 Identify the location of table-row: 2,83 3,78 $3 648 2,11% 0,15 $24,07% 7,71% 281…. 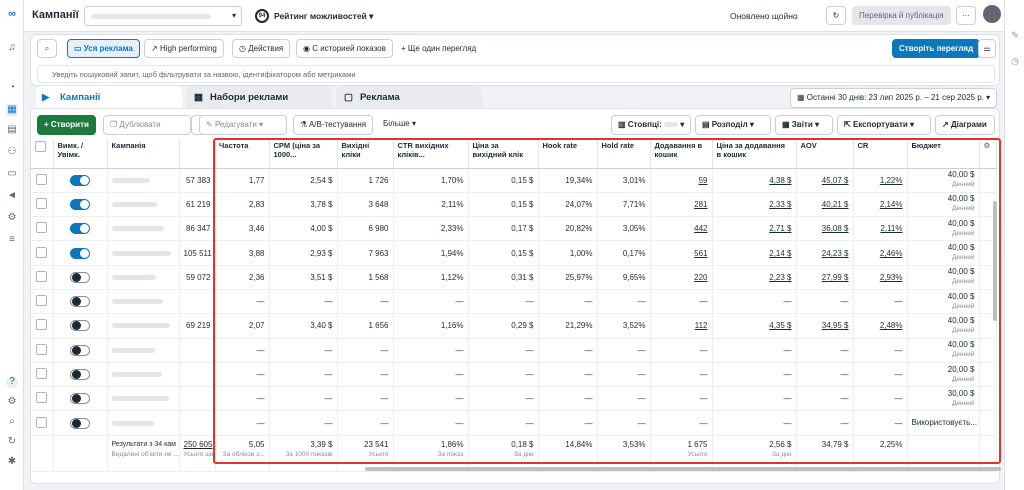
(606, 205).